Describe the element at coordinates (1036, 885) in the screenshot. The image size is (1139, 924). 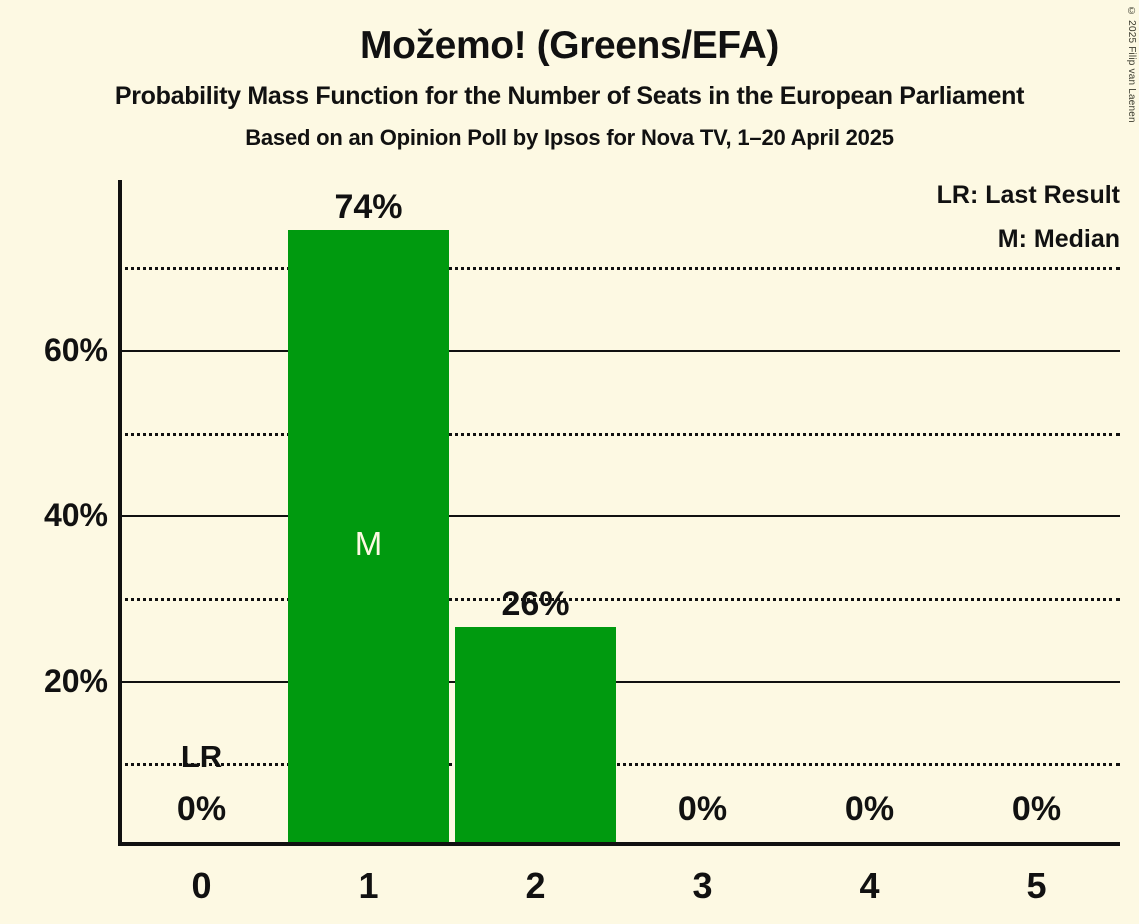
I see `x-axis-tick-5: 5` at that location.